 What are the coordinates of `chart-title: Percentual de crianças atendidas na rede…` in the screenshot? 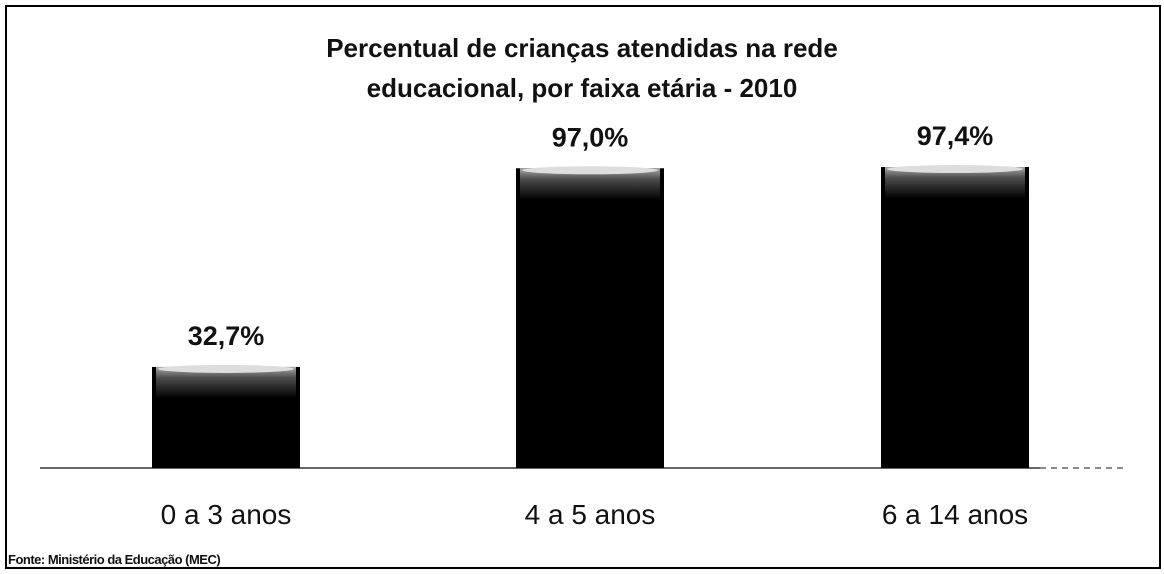 It's located at (582, 68).